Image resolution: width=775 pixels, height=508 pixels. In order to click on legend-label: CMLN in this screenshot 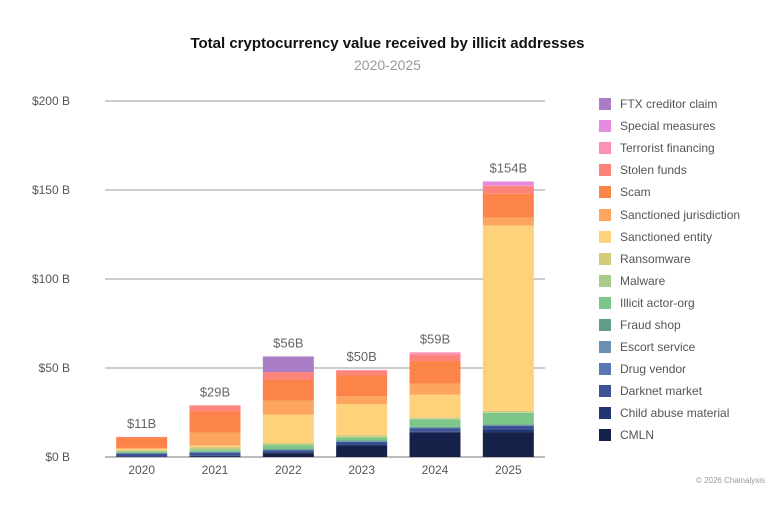, I will do `click(637, 435)`.